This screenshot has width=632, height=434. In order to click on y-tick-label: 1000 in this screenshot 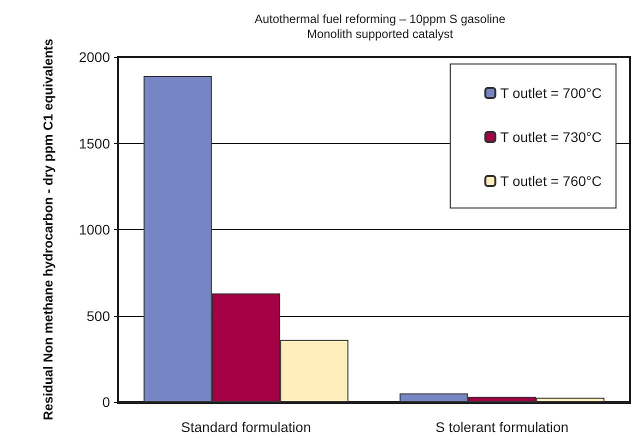, I will do `click(94, 230)`.